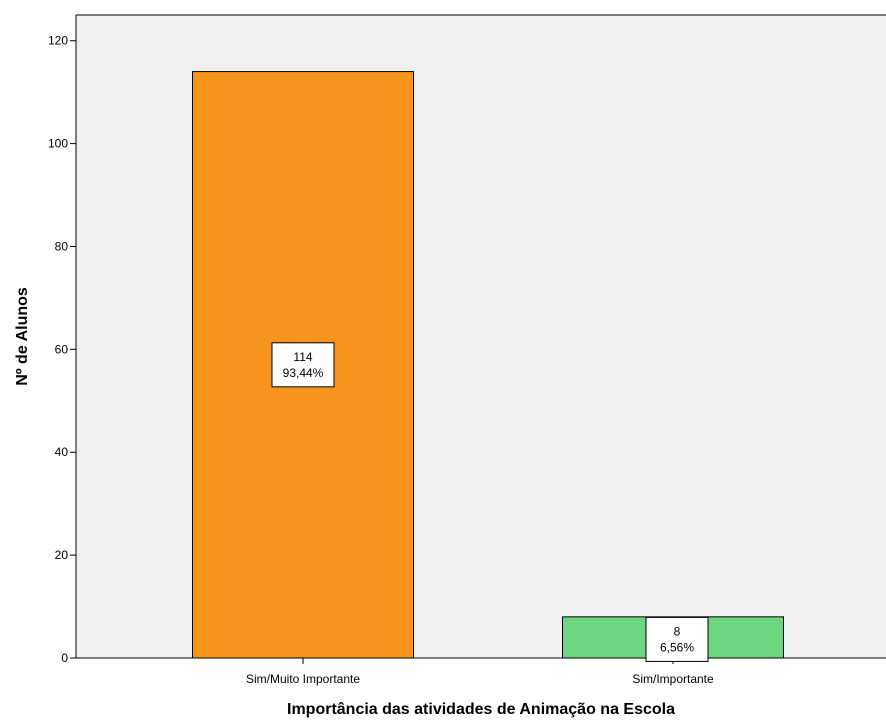 This screenshot has height=724, width=886. Describe the element at coordinates (64, 658) in the screenshot. I see `y-tick-label: 0` at that location.